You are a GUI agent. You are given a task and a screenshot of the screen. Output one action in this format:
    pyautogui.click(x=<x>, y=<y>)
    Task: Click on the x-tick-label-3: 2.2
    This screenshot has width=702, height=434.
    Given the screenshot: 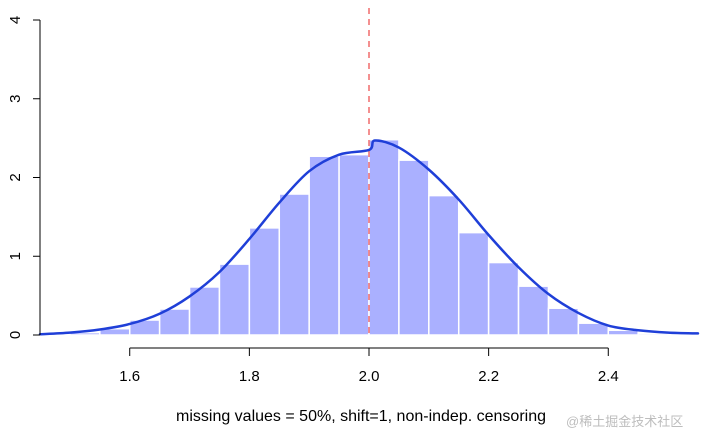 What is the action you would take?
    pyautogui.click(x=488, y=376)
    